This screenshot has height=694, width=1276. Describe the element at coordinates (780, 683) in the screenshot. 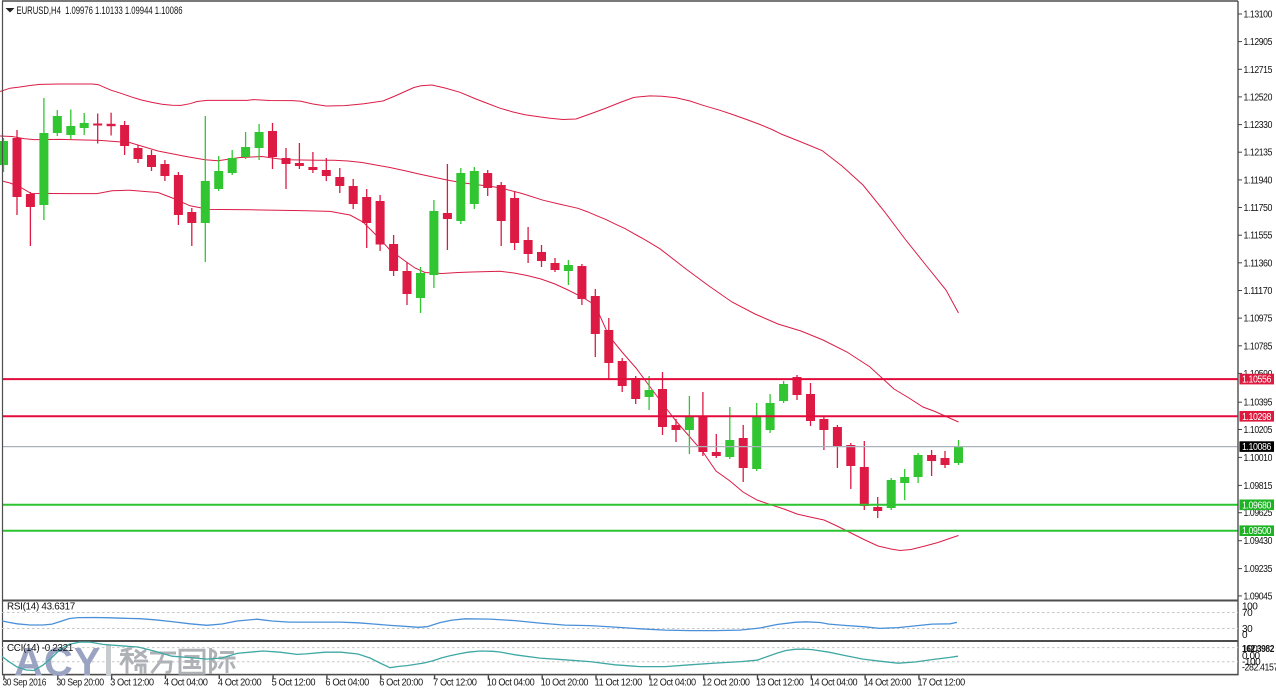

I see `svg-text: 13 Oct 12:00` at that location.